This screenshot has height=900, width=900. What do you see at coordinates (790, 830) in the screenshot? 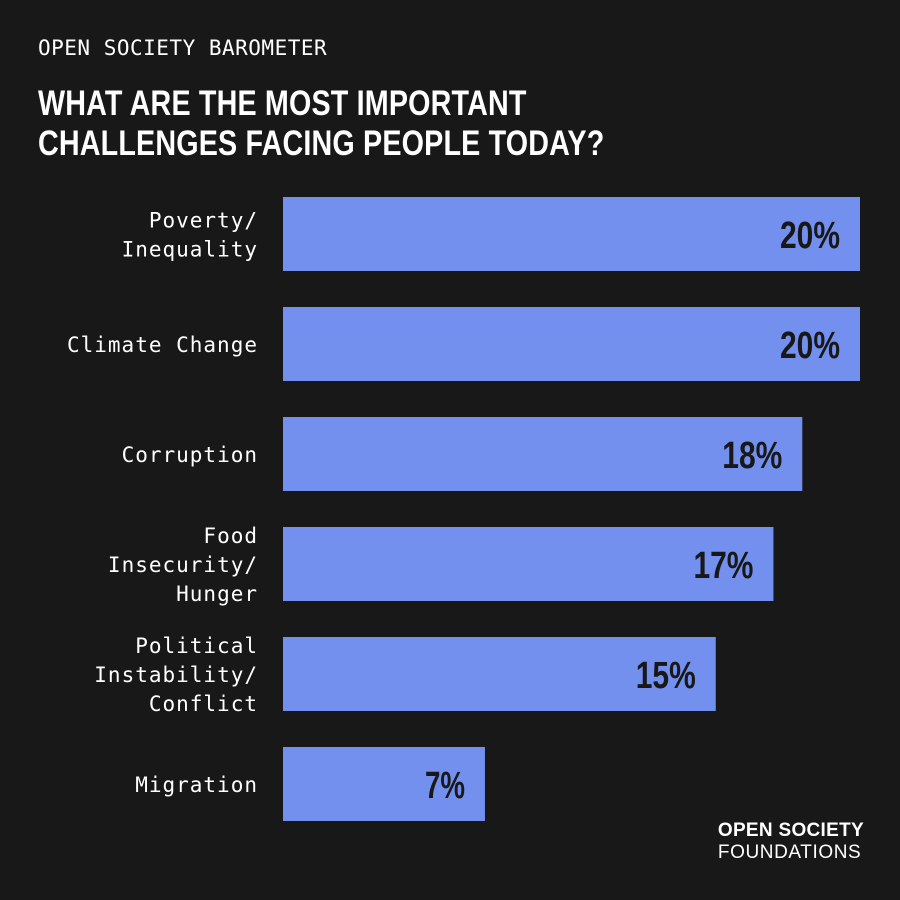
I see `brand-line1: OPEN SOCIETY` at bounding box center [790, 830].